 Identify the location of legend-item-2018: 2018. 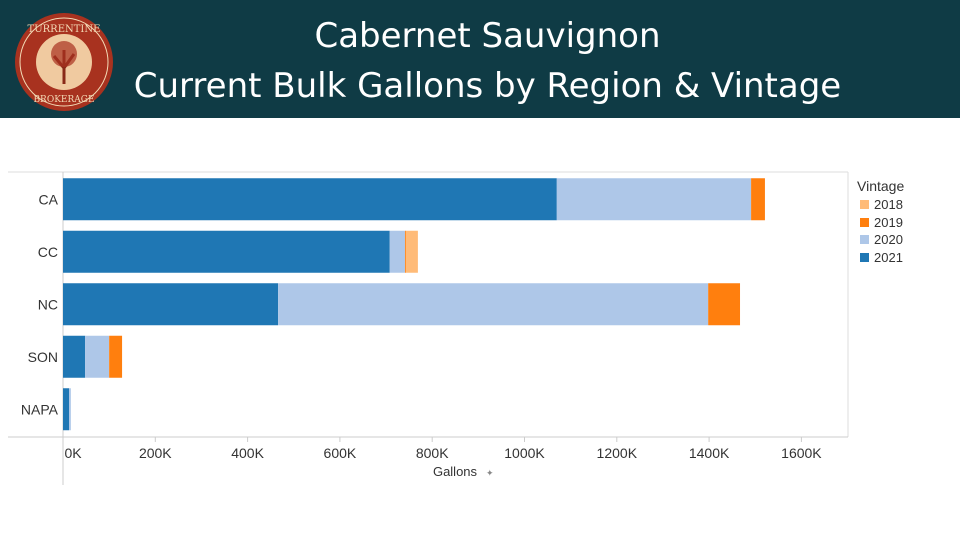
(881, 204).